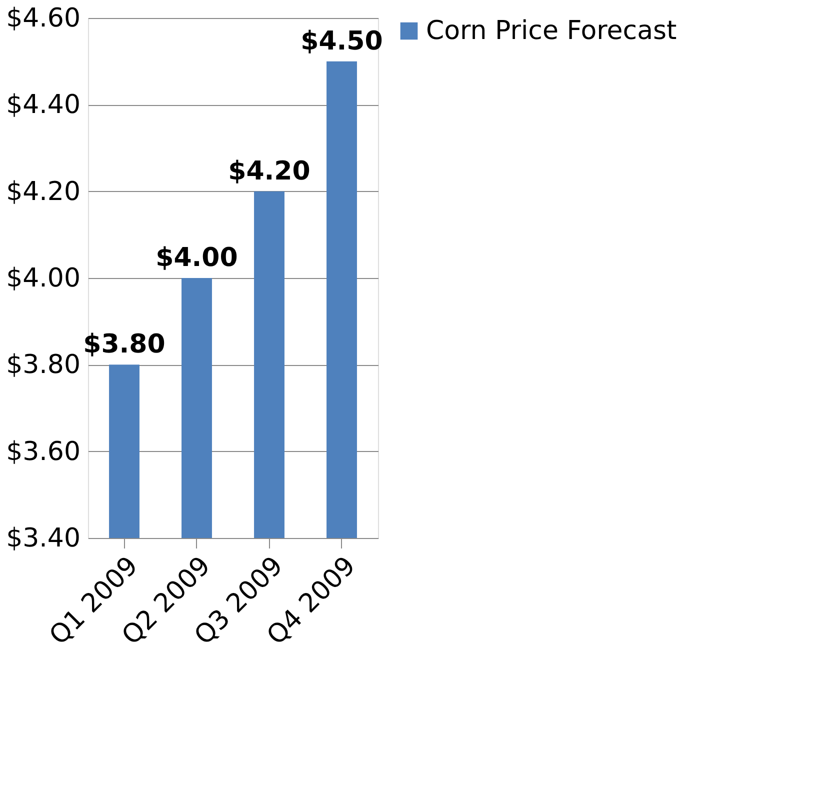 This screenshot has width=813, height=805. What do you see at coordinates (43, 19) in the screenshot?
I see `y-tick-label: $4.60` at bounding box center [43, 19].